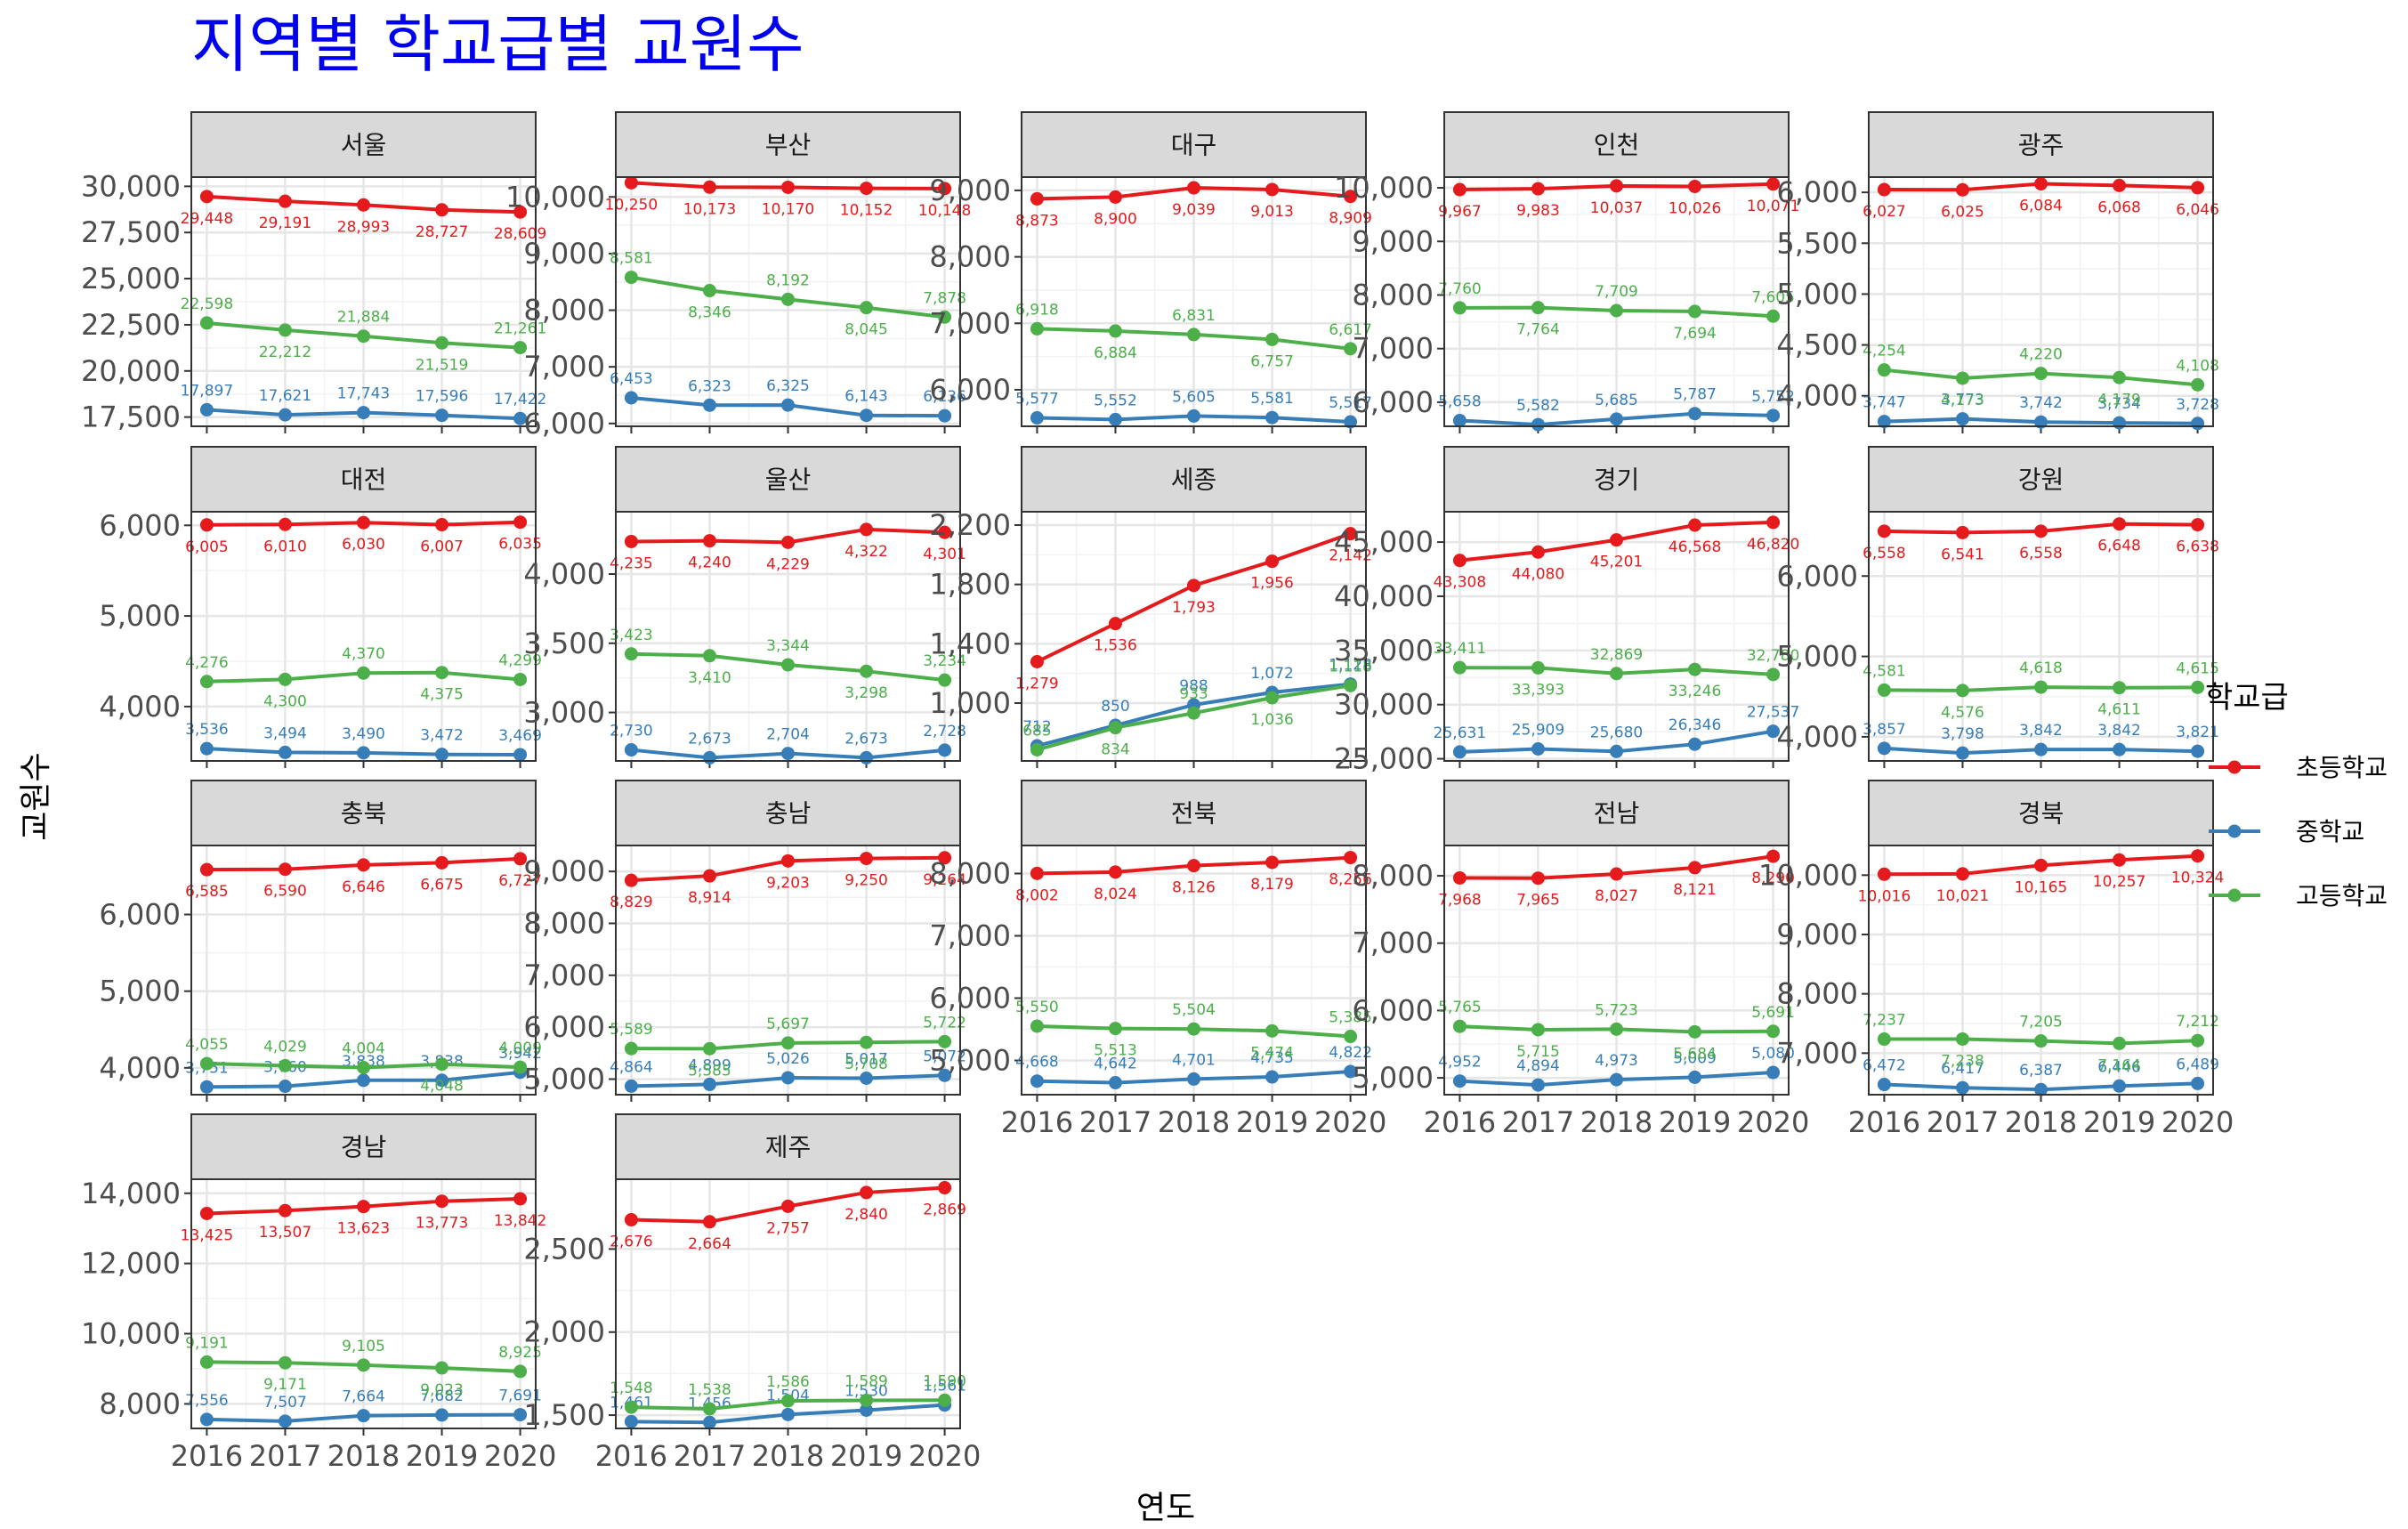 The image size is (2408, 1529). I want to click on y-tick-label: 25,000, so click(131, 278).